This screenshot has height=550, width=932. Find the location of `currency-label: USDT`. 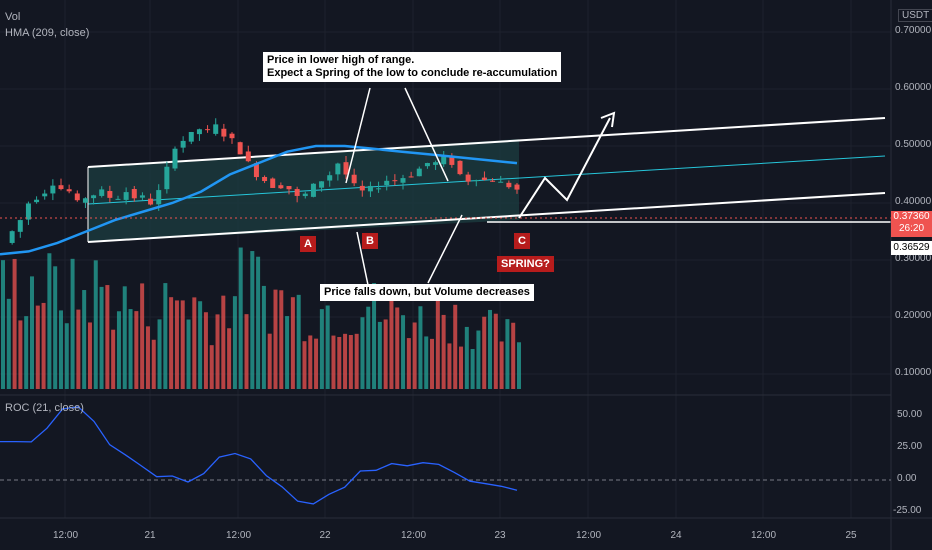

currency-label: USDT is located at coordinates (915, 15).